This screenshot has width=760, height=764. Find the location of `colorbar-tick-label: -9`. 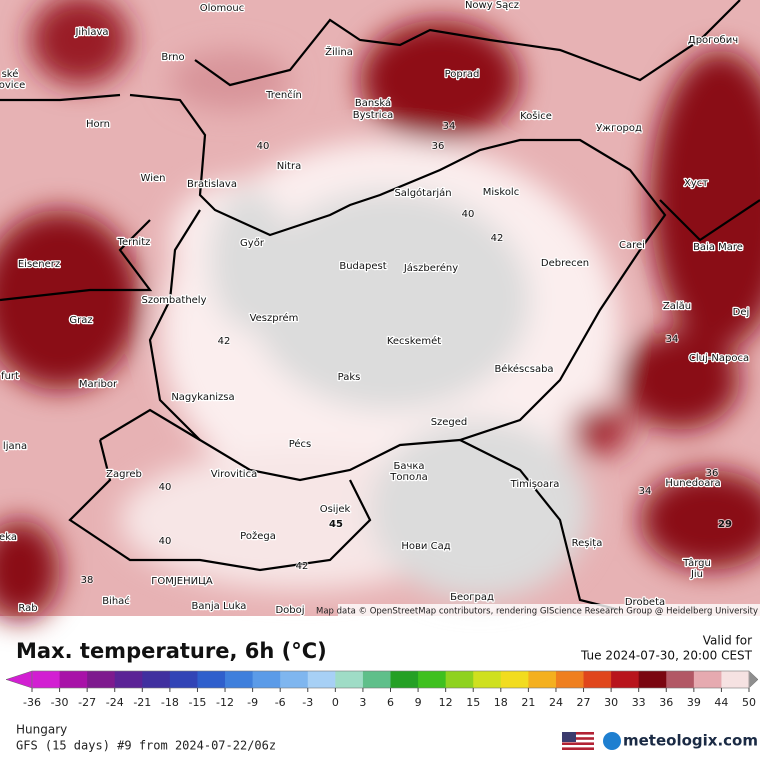

colorbar-tick-label: -9 is located at coordinates (252, 702).